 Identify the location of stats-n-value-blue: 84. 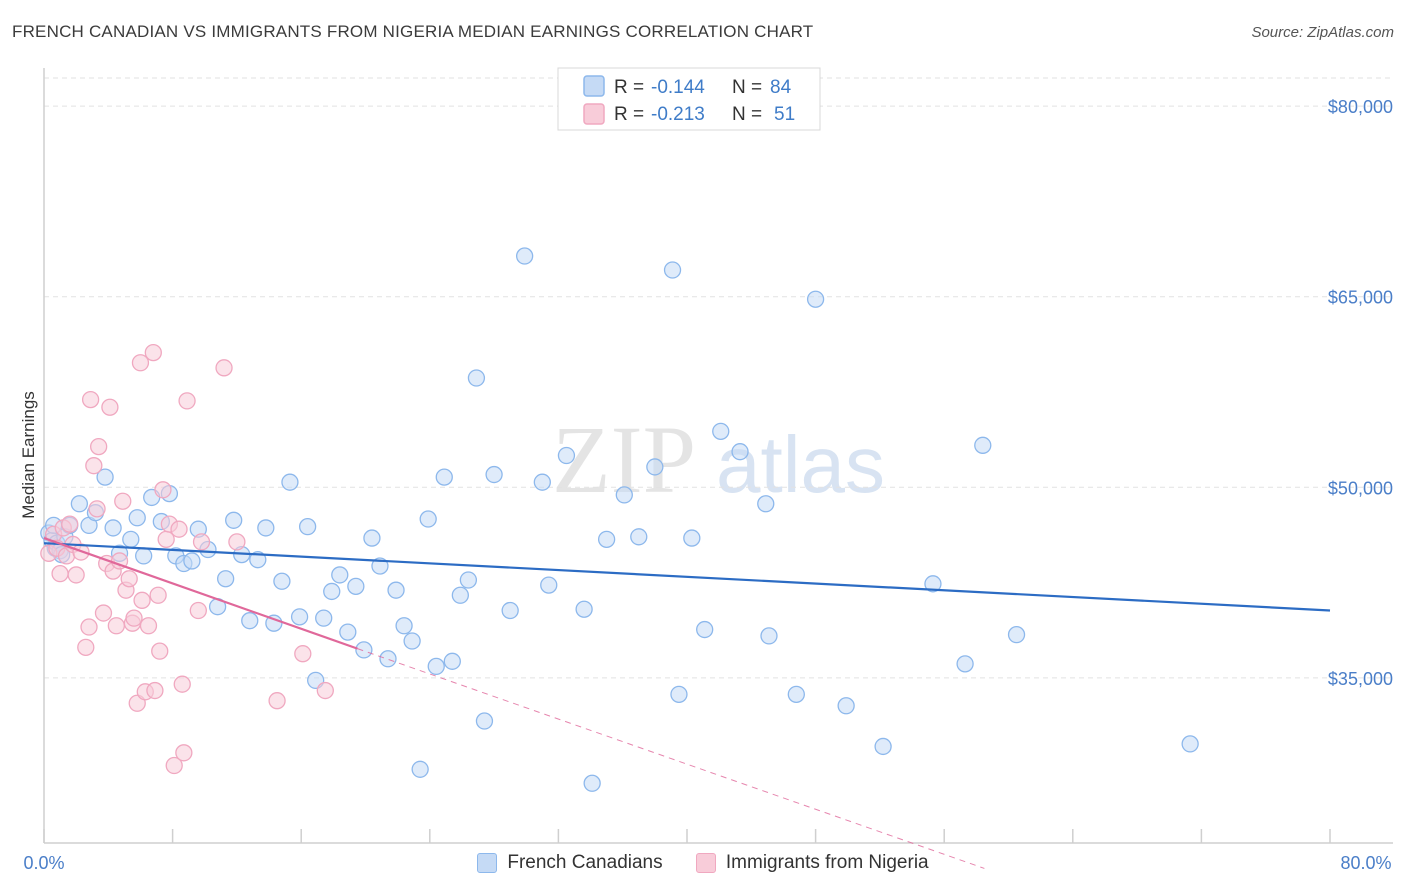
(781, 87).